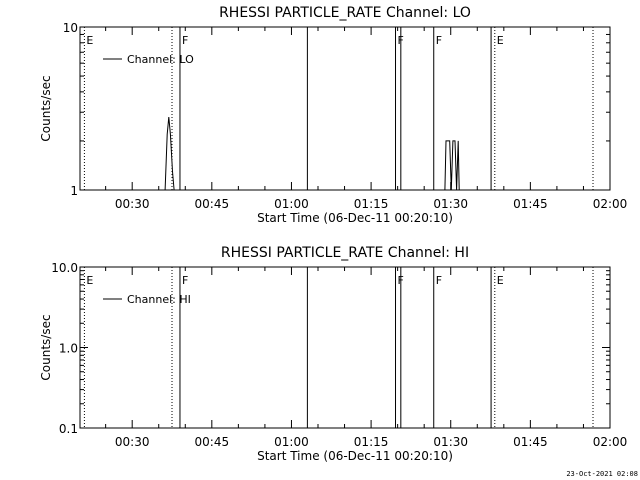 The width and height of the screenshot is (640, 480). I want to click on chart1-series-line, so click(312, 154).